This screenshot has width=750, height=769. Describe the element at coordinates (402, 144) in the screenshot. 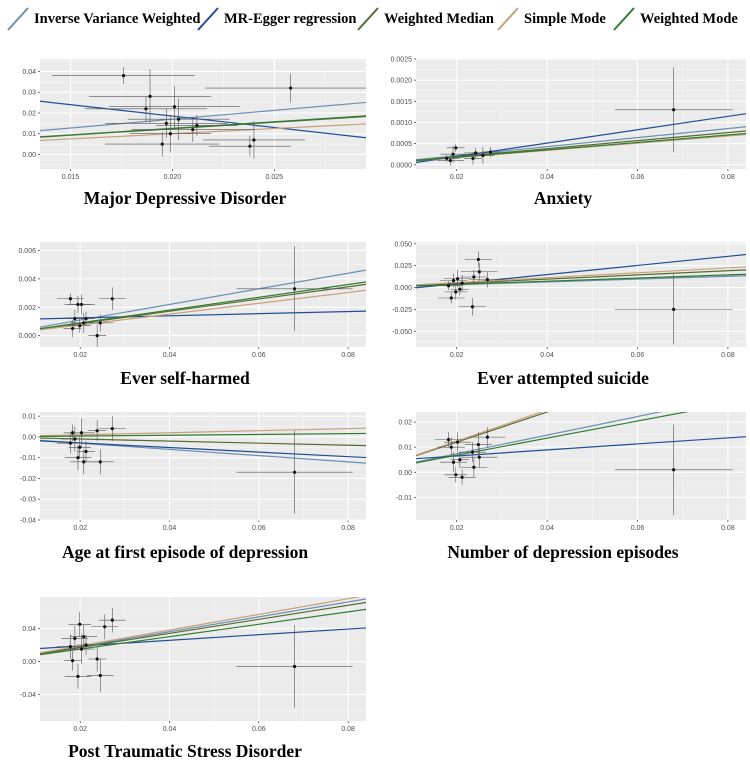

I see `y-tick-label: 0.0005` at that location.